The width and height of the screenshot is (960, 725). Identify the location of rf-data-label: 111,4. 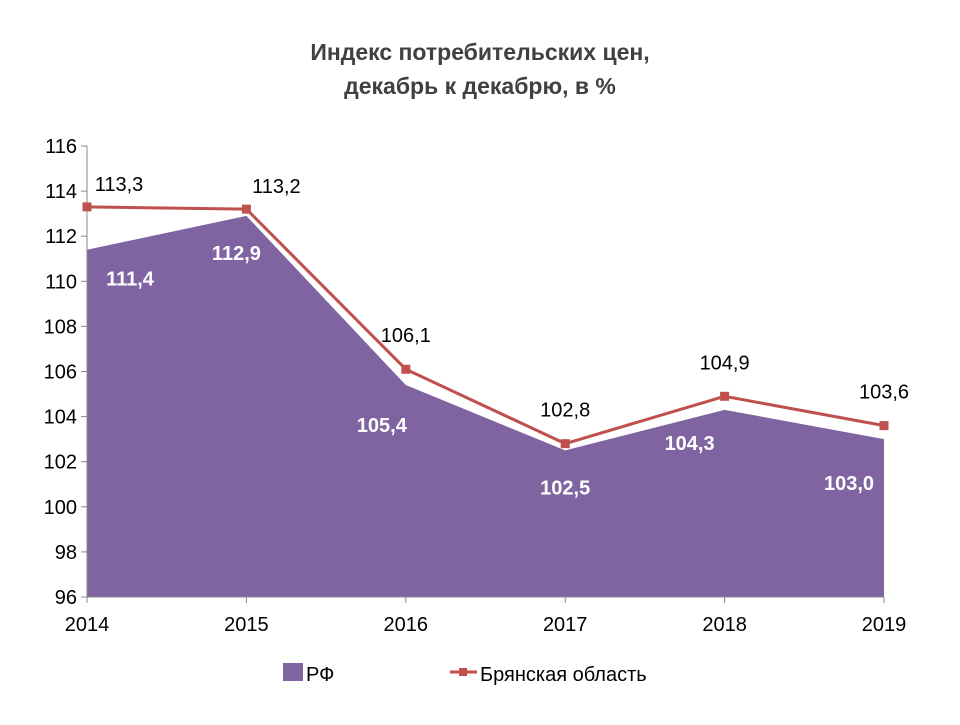
(130, 280).